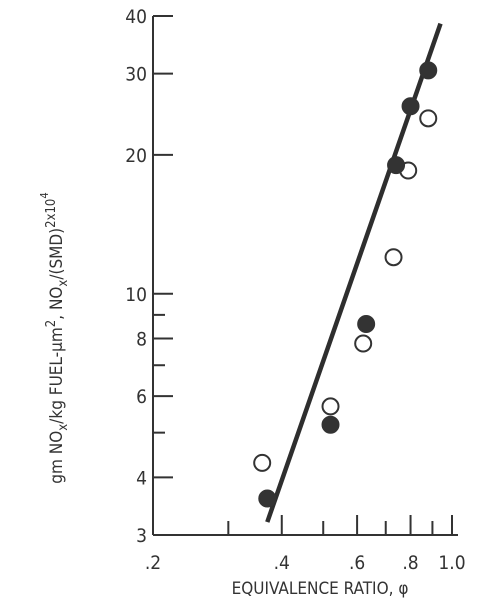 This screenshot has height=608, width=480. Describe the element at coordinates (153, 563) in the screenshot. I see `x-tick-label-0: .2` at that location.